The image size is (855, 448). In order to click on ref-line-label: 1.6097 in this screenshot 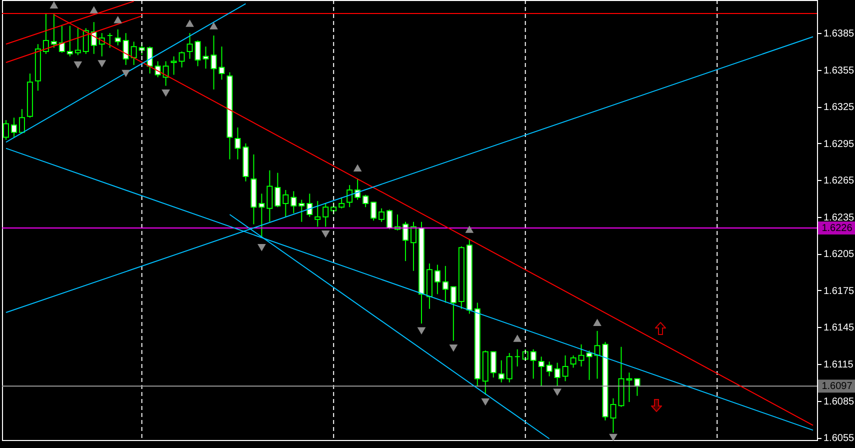, I will do `click(837, 386)`.